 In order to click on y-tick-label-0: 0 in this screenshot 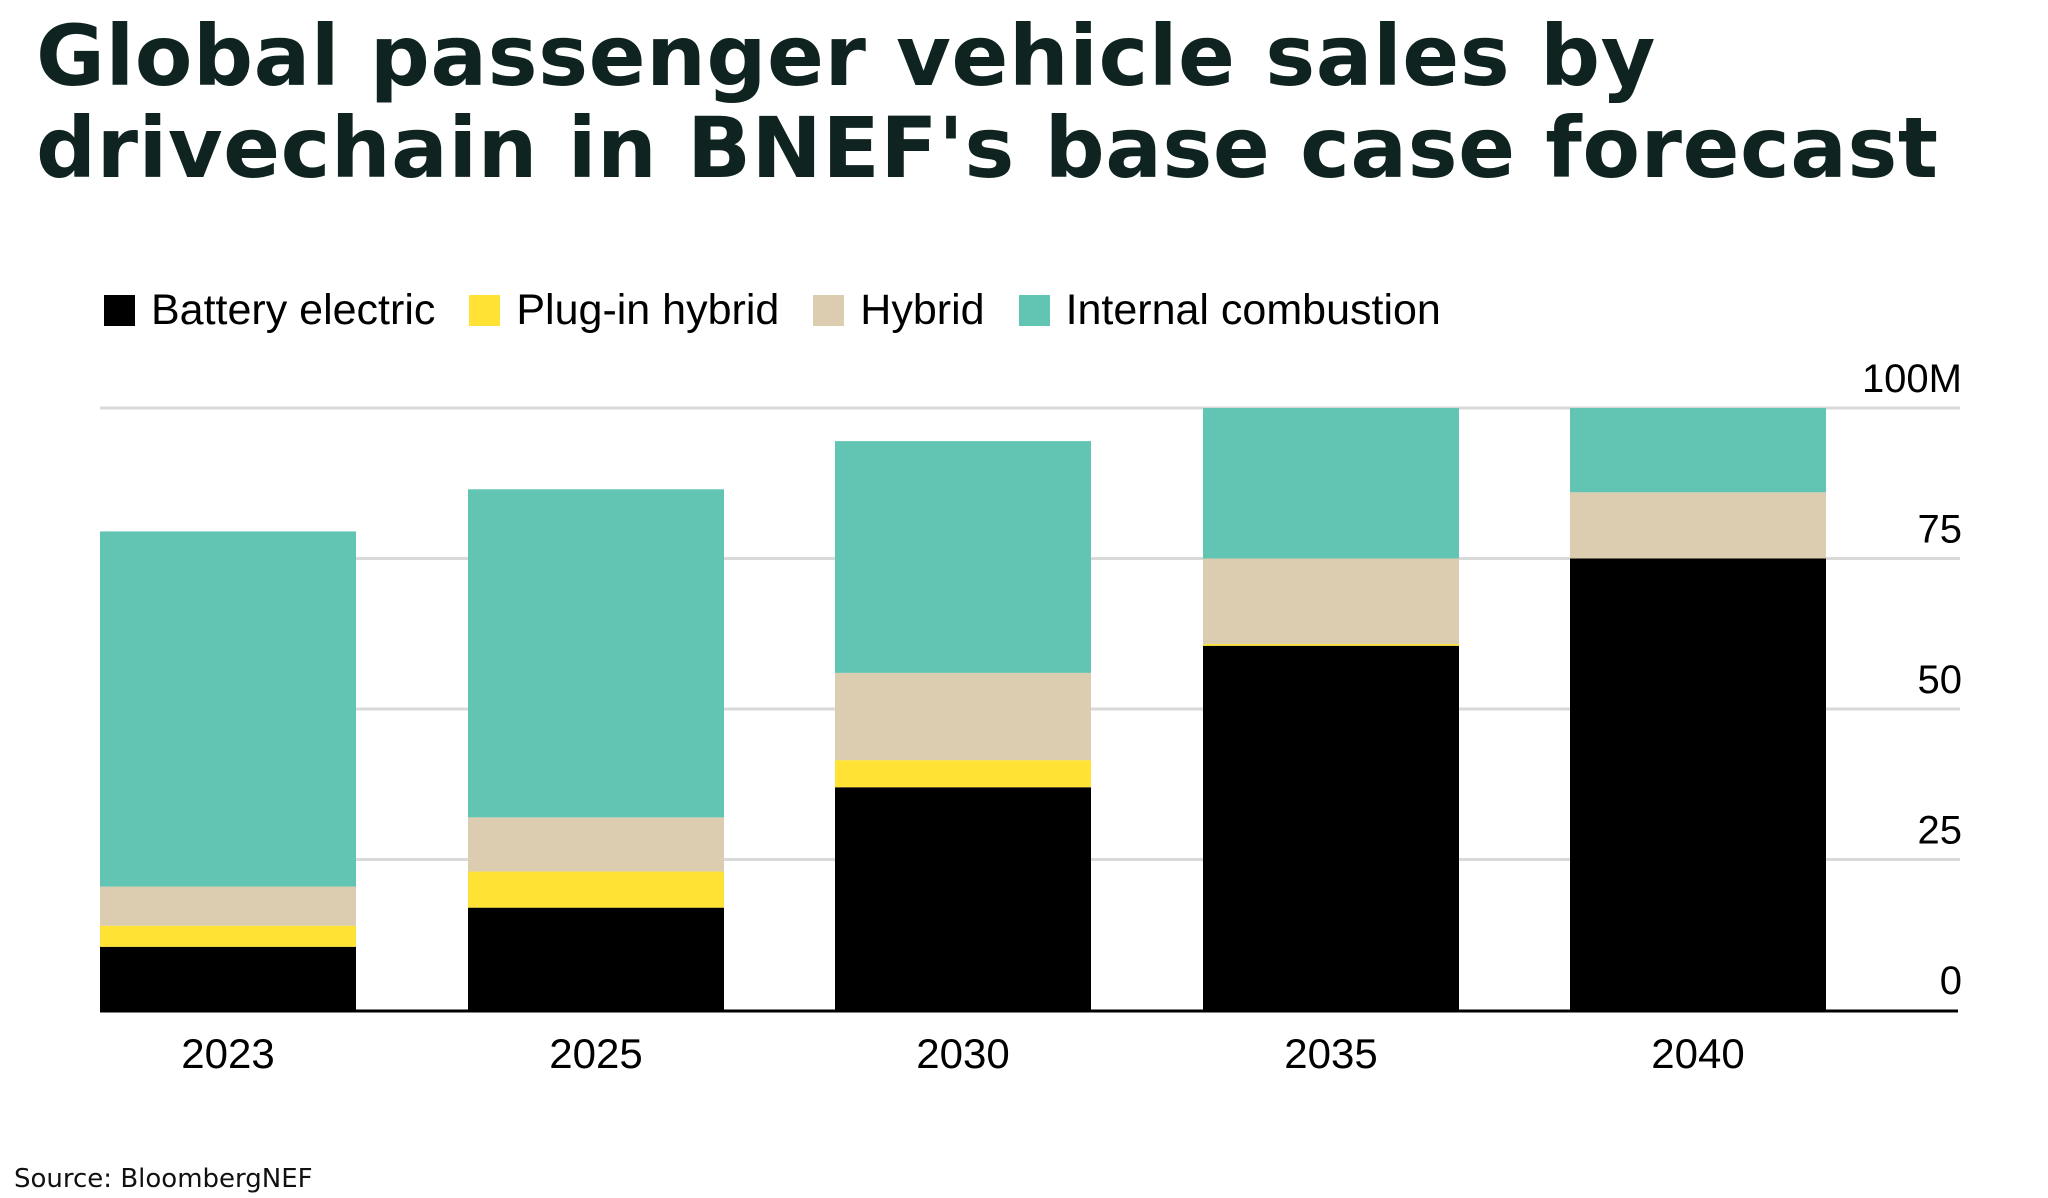, I will do `click(1951, 981)`.